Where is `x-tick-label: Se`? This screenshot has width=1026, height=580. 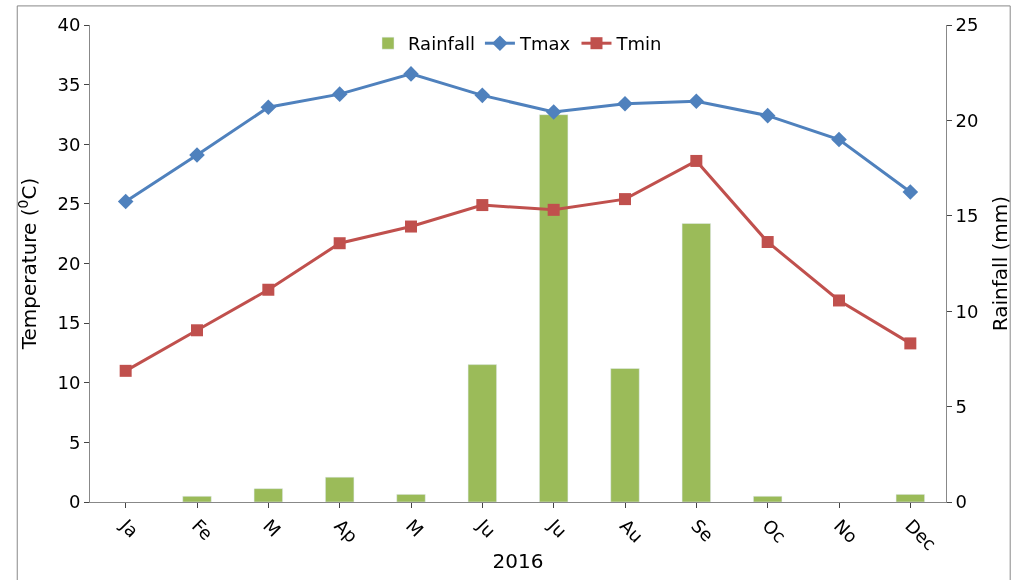
x-tick-label: Se is located at coordinates (702, 530).